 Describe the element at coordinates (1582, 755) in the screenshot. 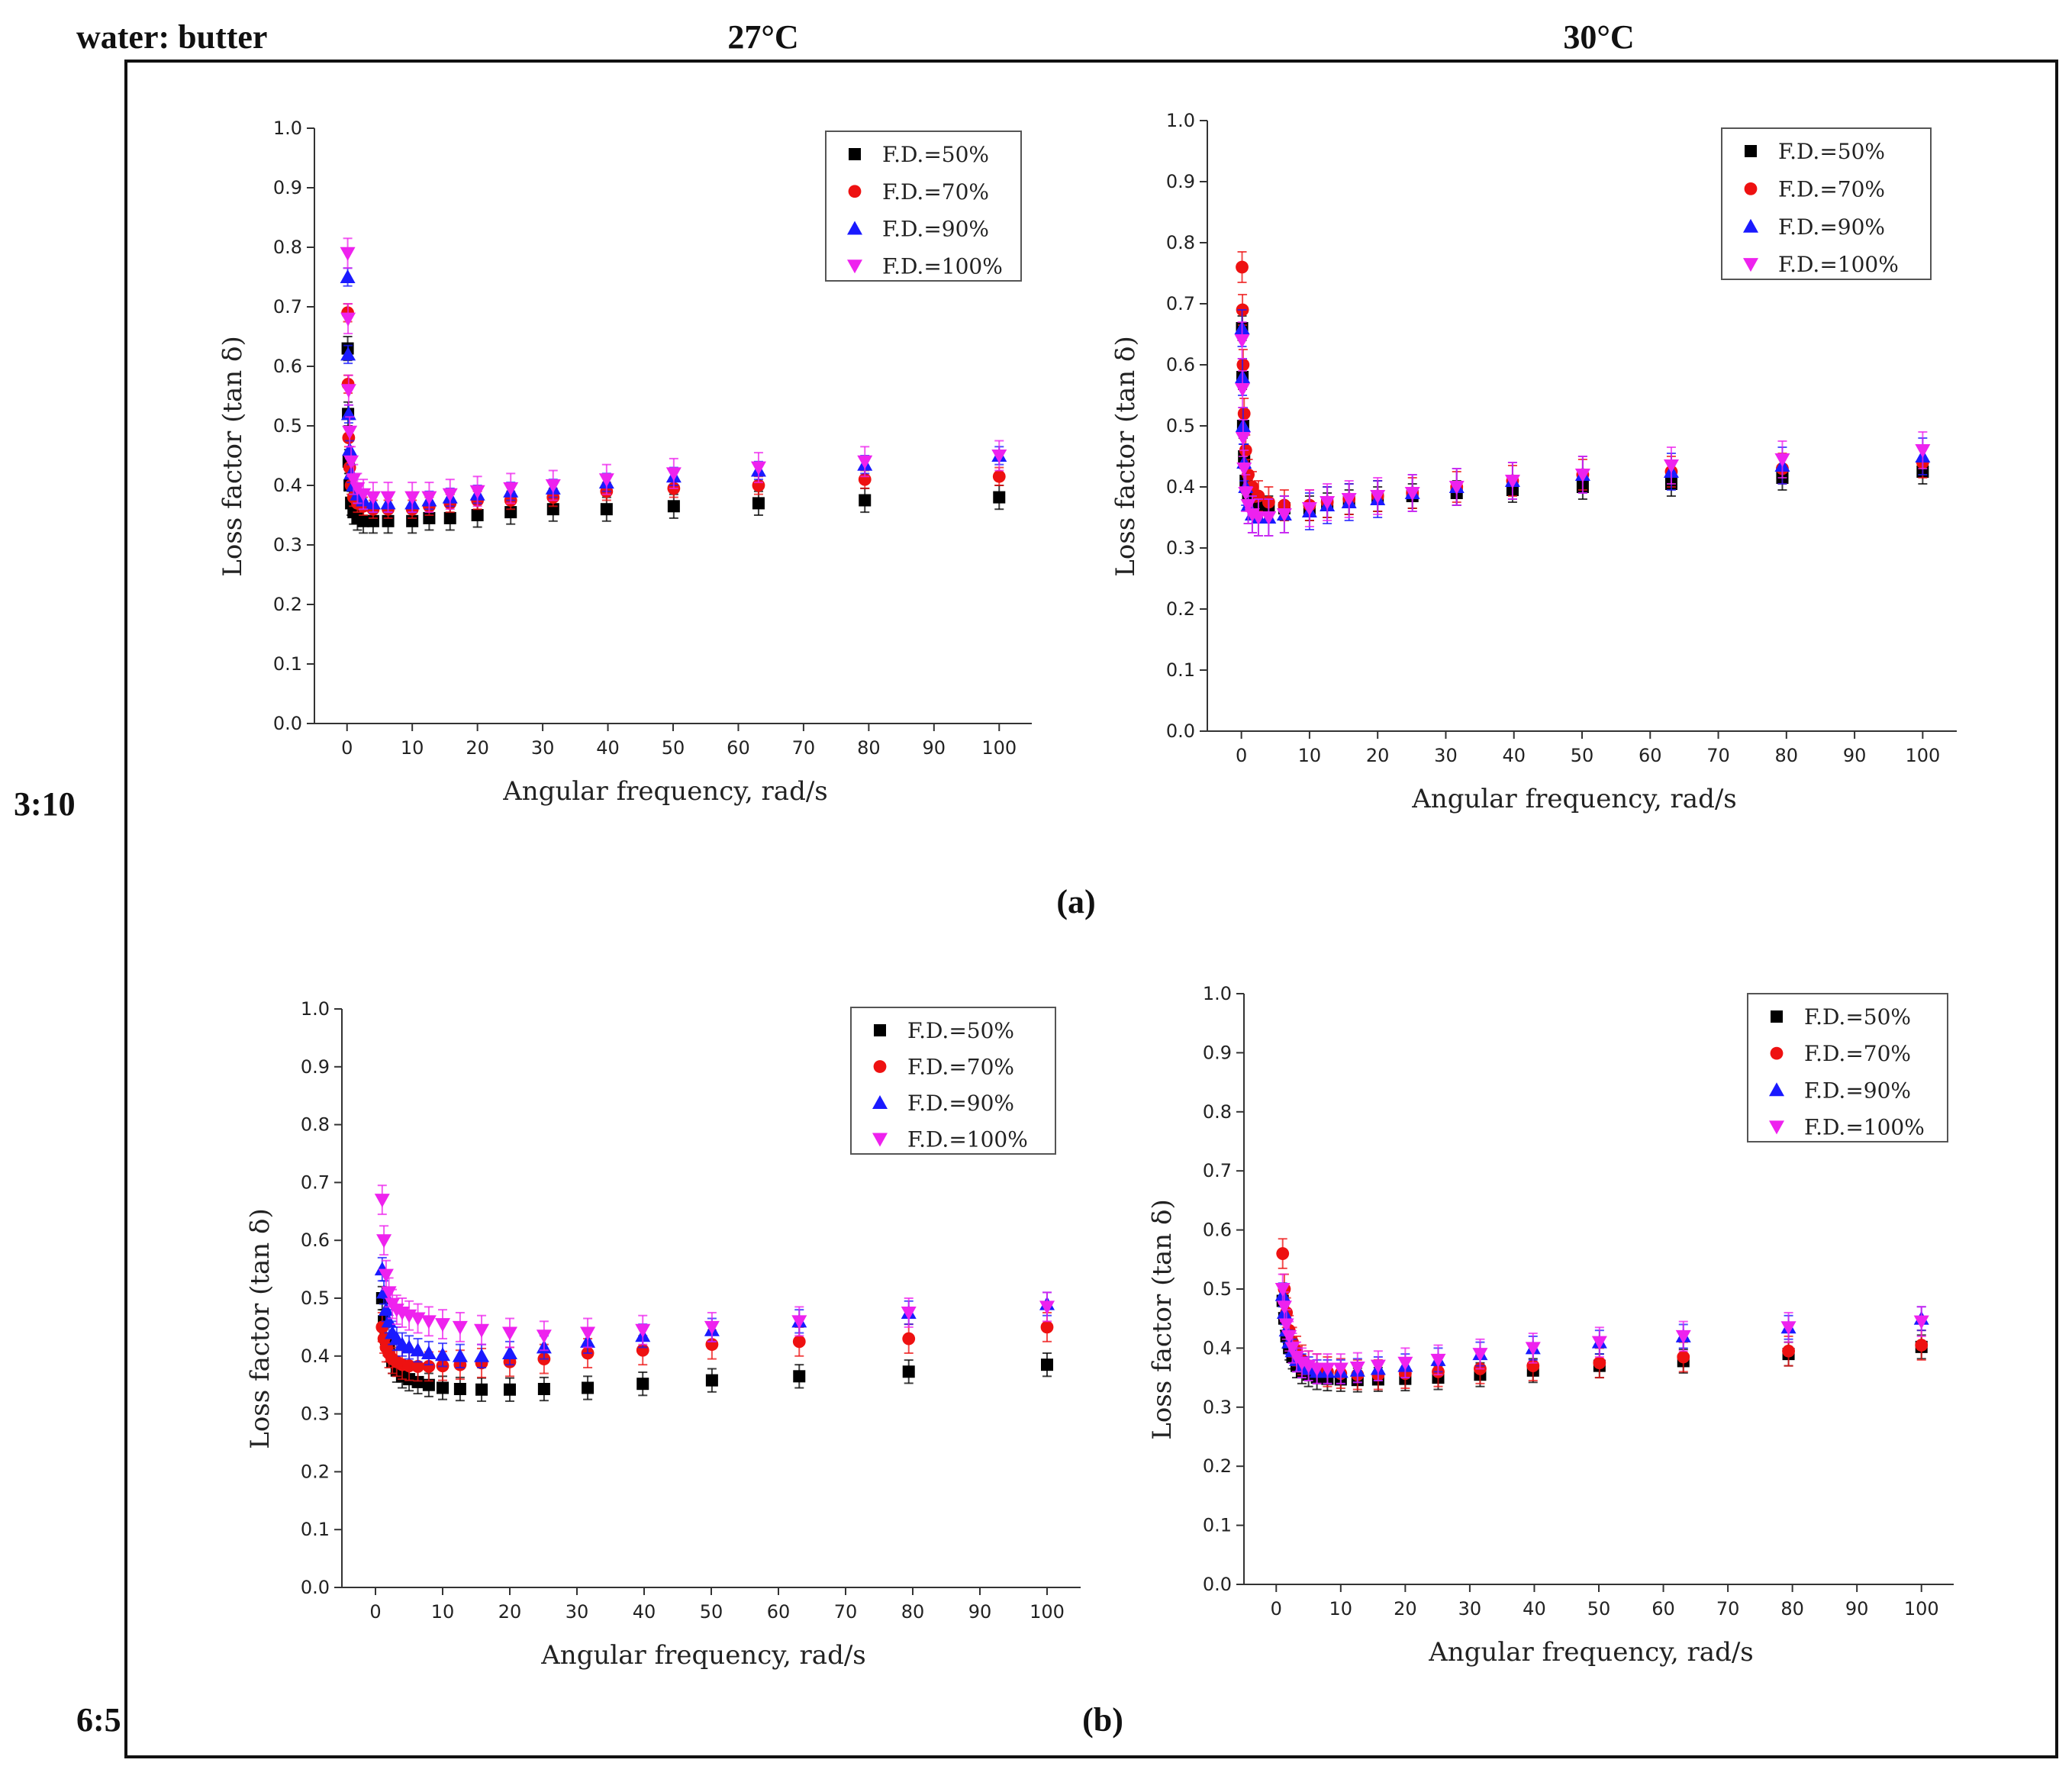

I see `x-tick-label: 50` at that location.